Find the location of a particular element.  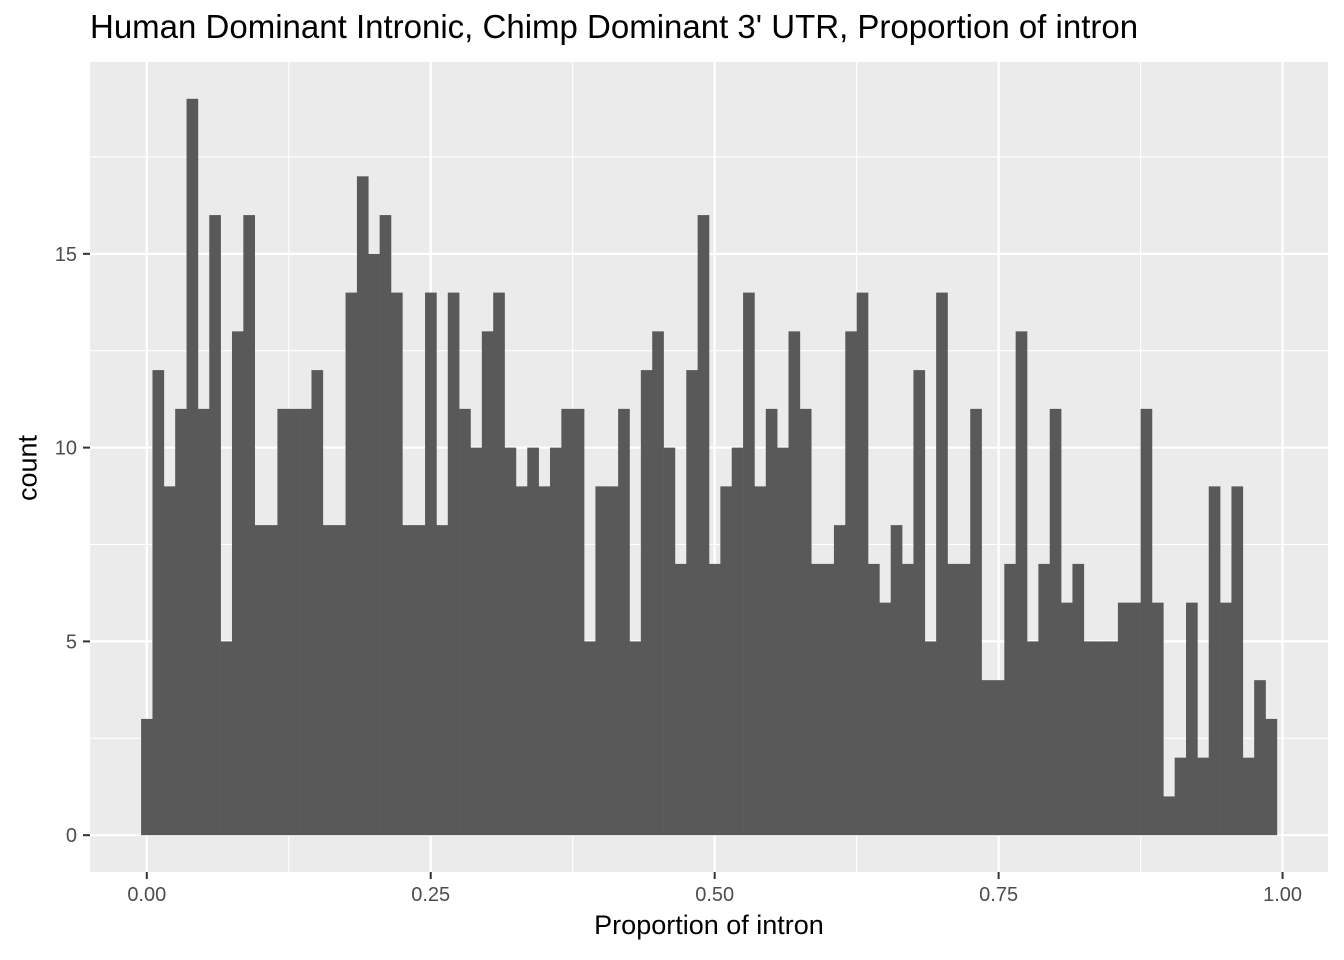

y-tick-label: 10 is located at coordinates (66, 449).